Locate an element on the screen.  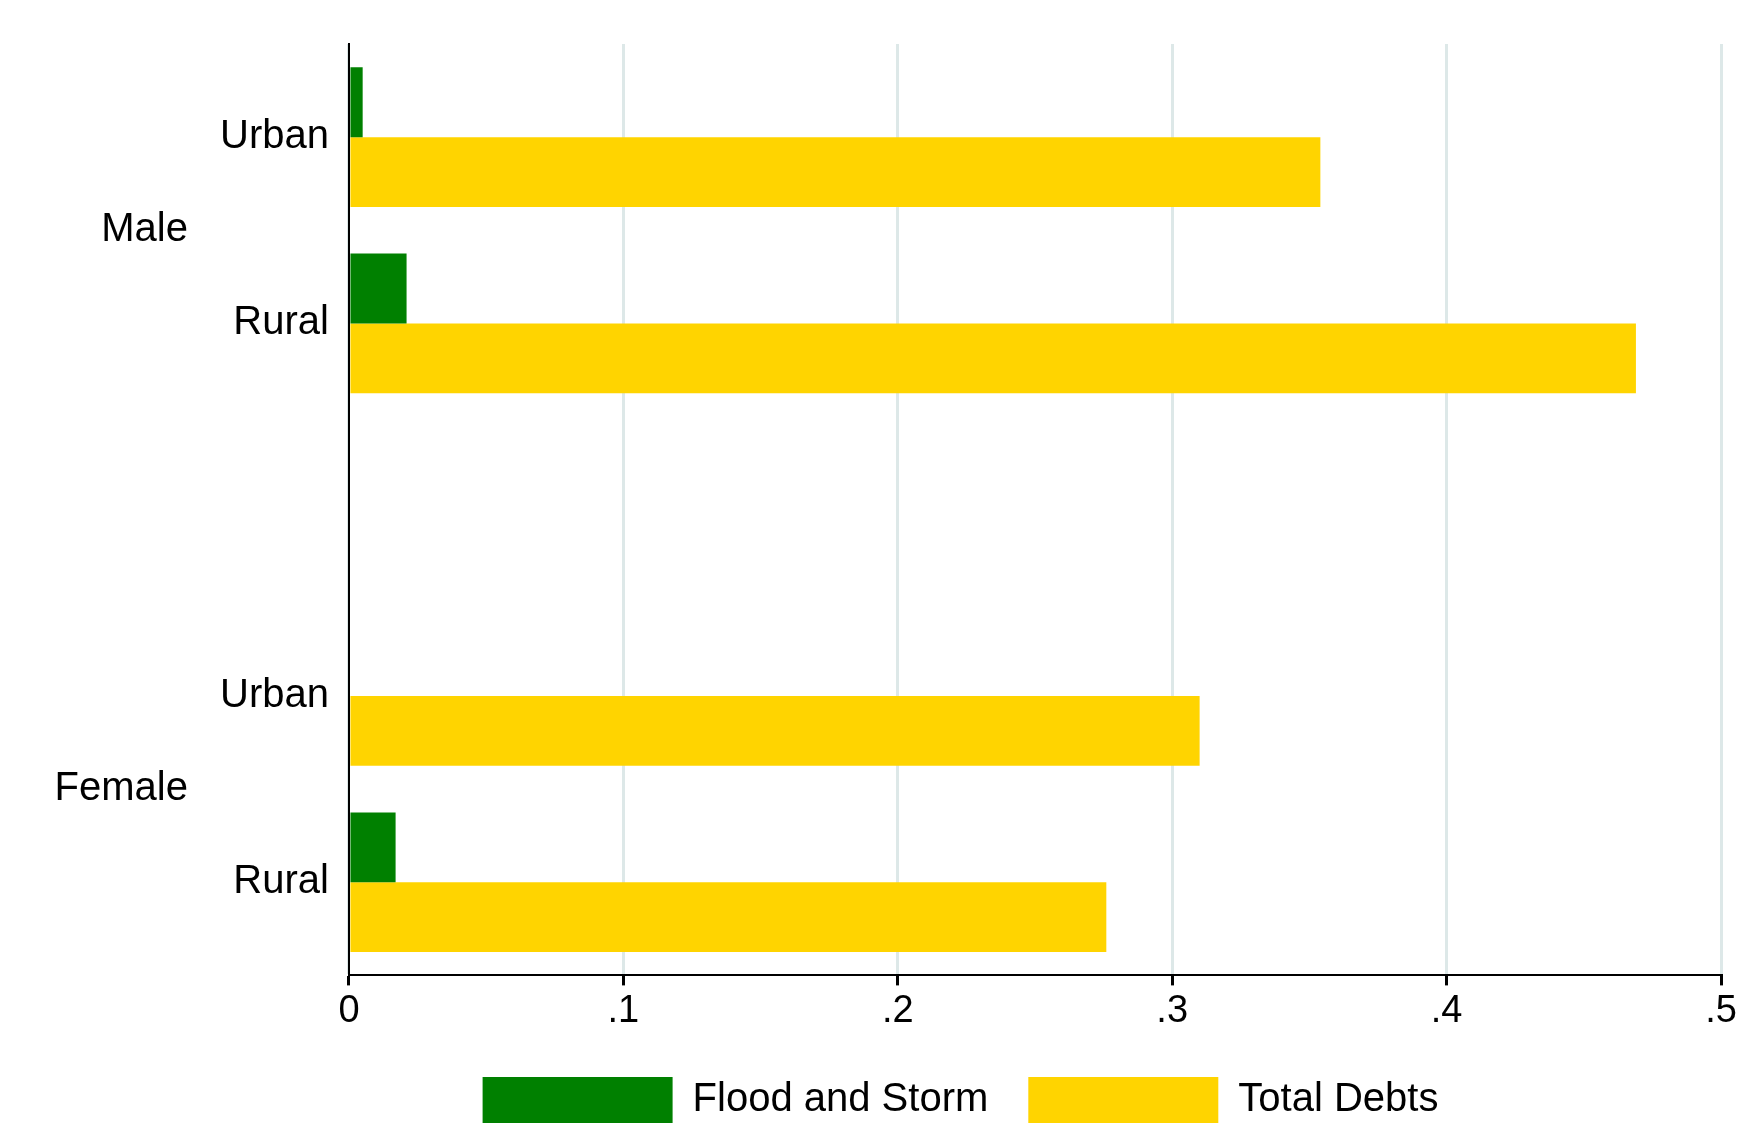
x-tick-label: .1 is located at coordinates (623, 1008).